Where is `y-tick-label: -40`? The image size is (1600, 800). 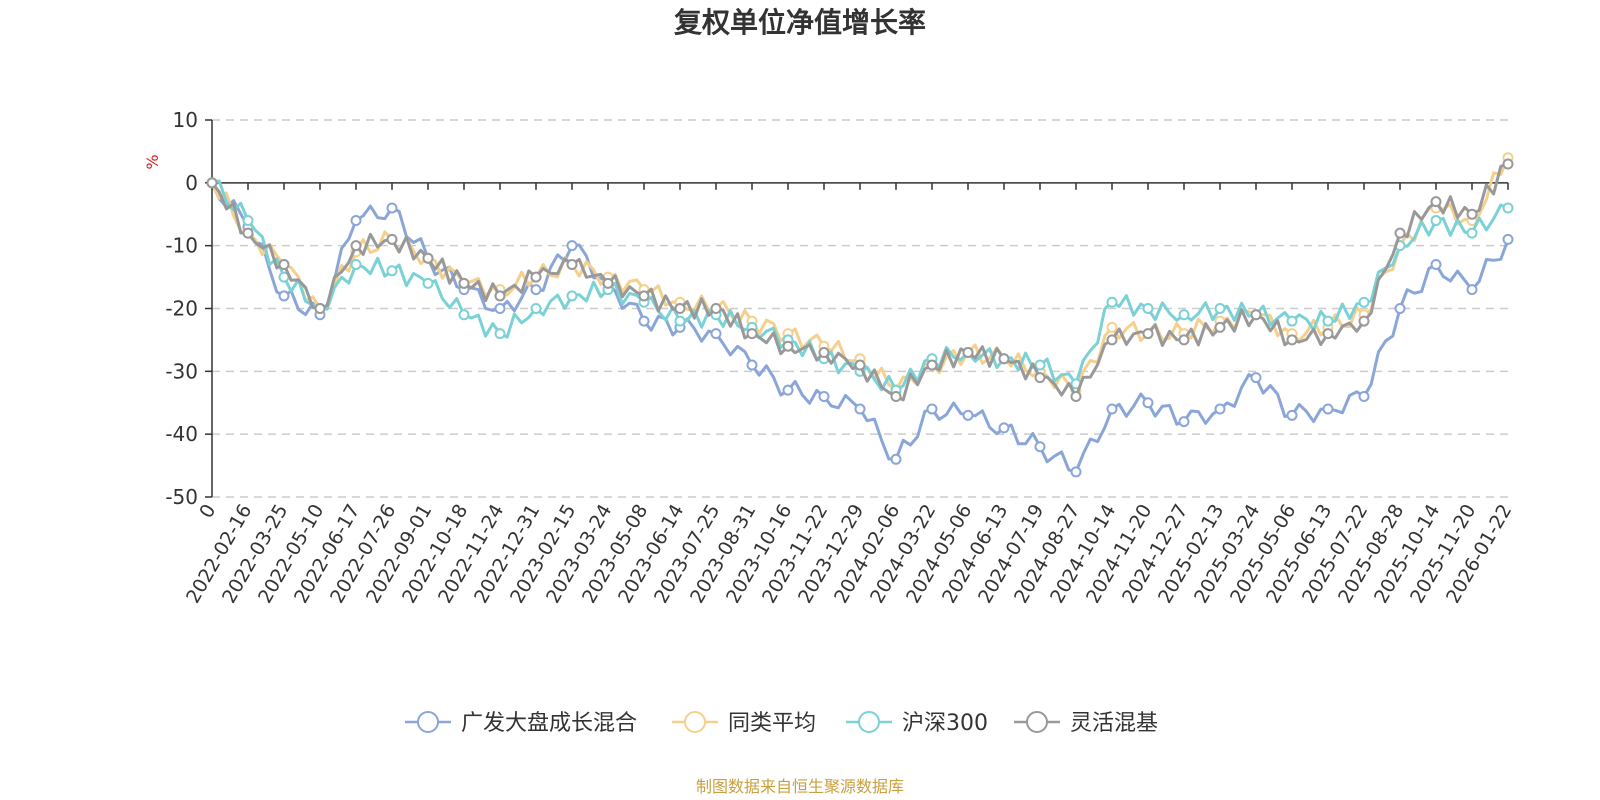
y-tick-label: -40 is located at coordinates (181, 434).